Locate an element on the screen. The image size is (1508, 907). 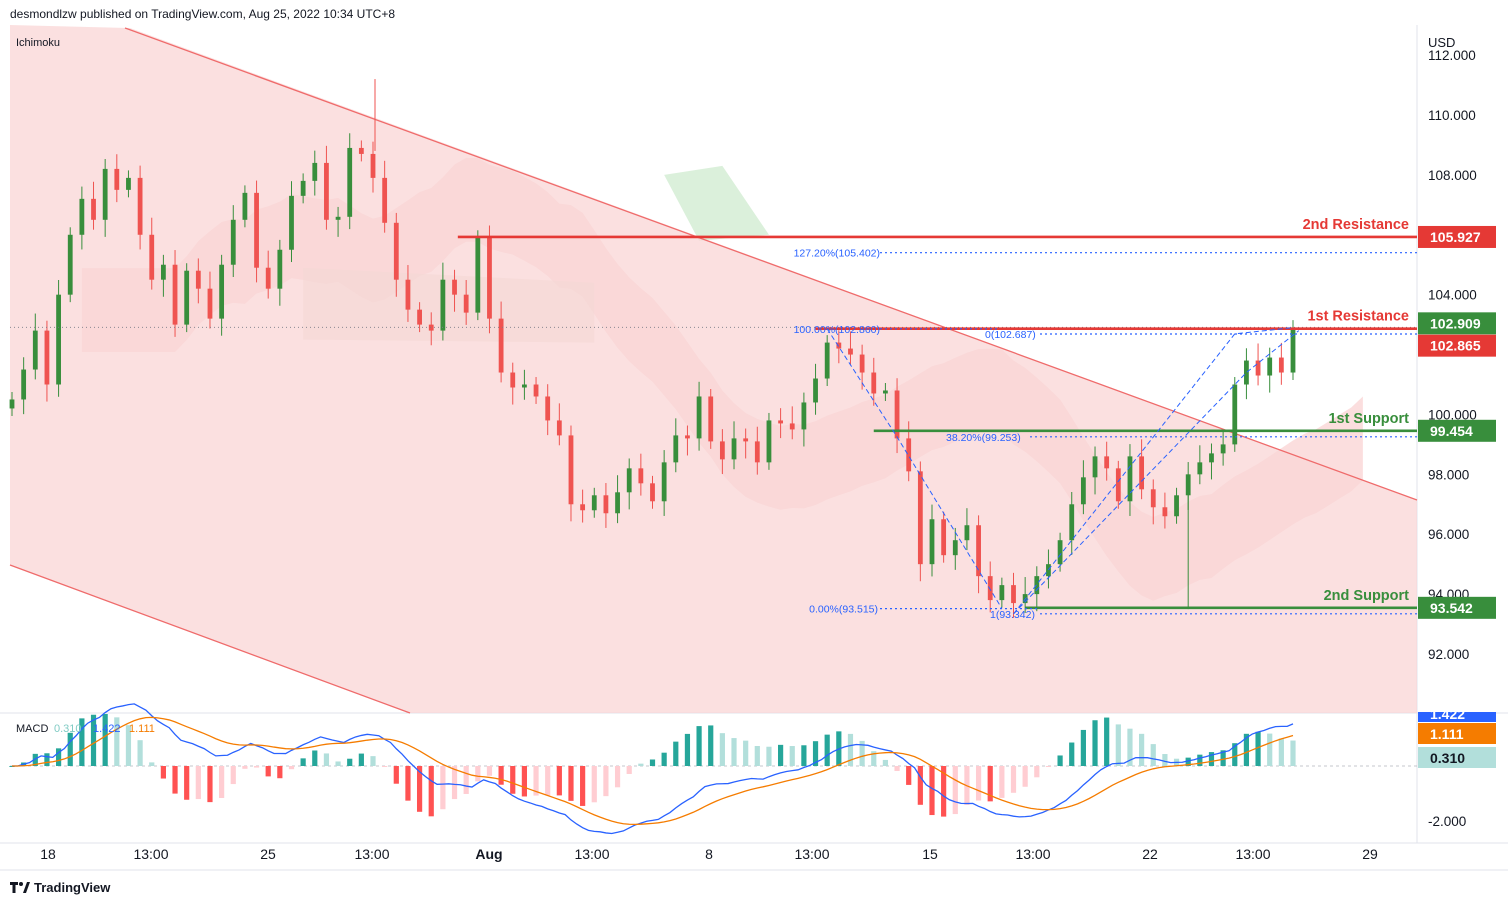
signal-line is located at coordinates (653, 771).